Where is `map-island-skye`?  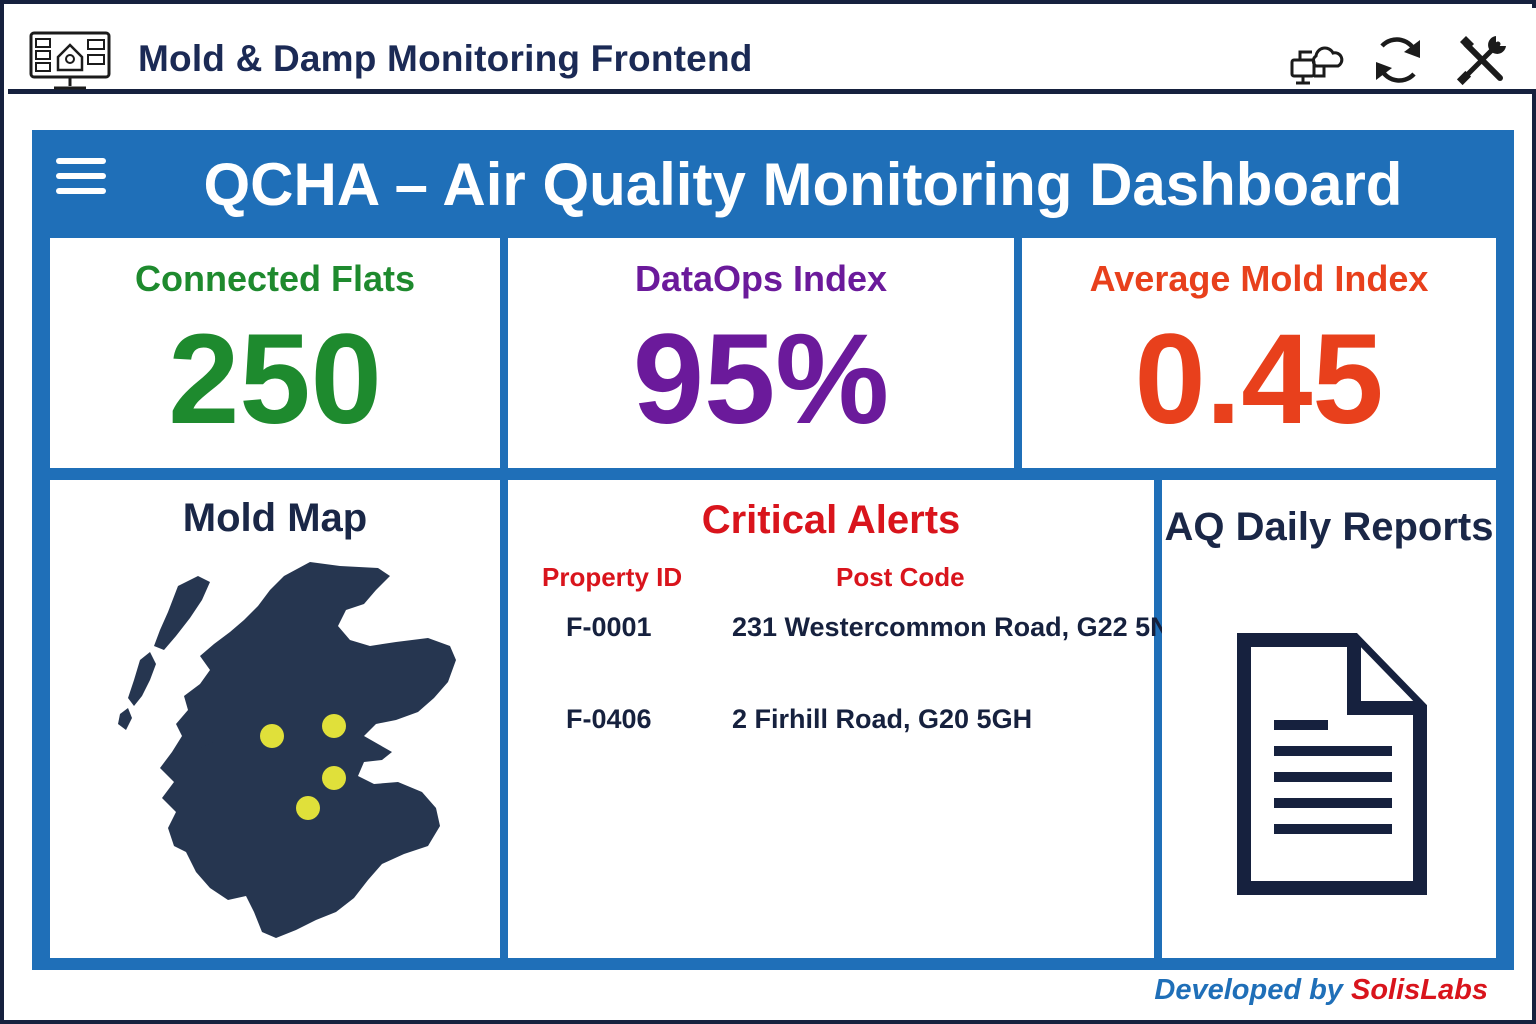
map-island-skye is located at coordinates (204, 731).